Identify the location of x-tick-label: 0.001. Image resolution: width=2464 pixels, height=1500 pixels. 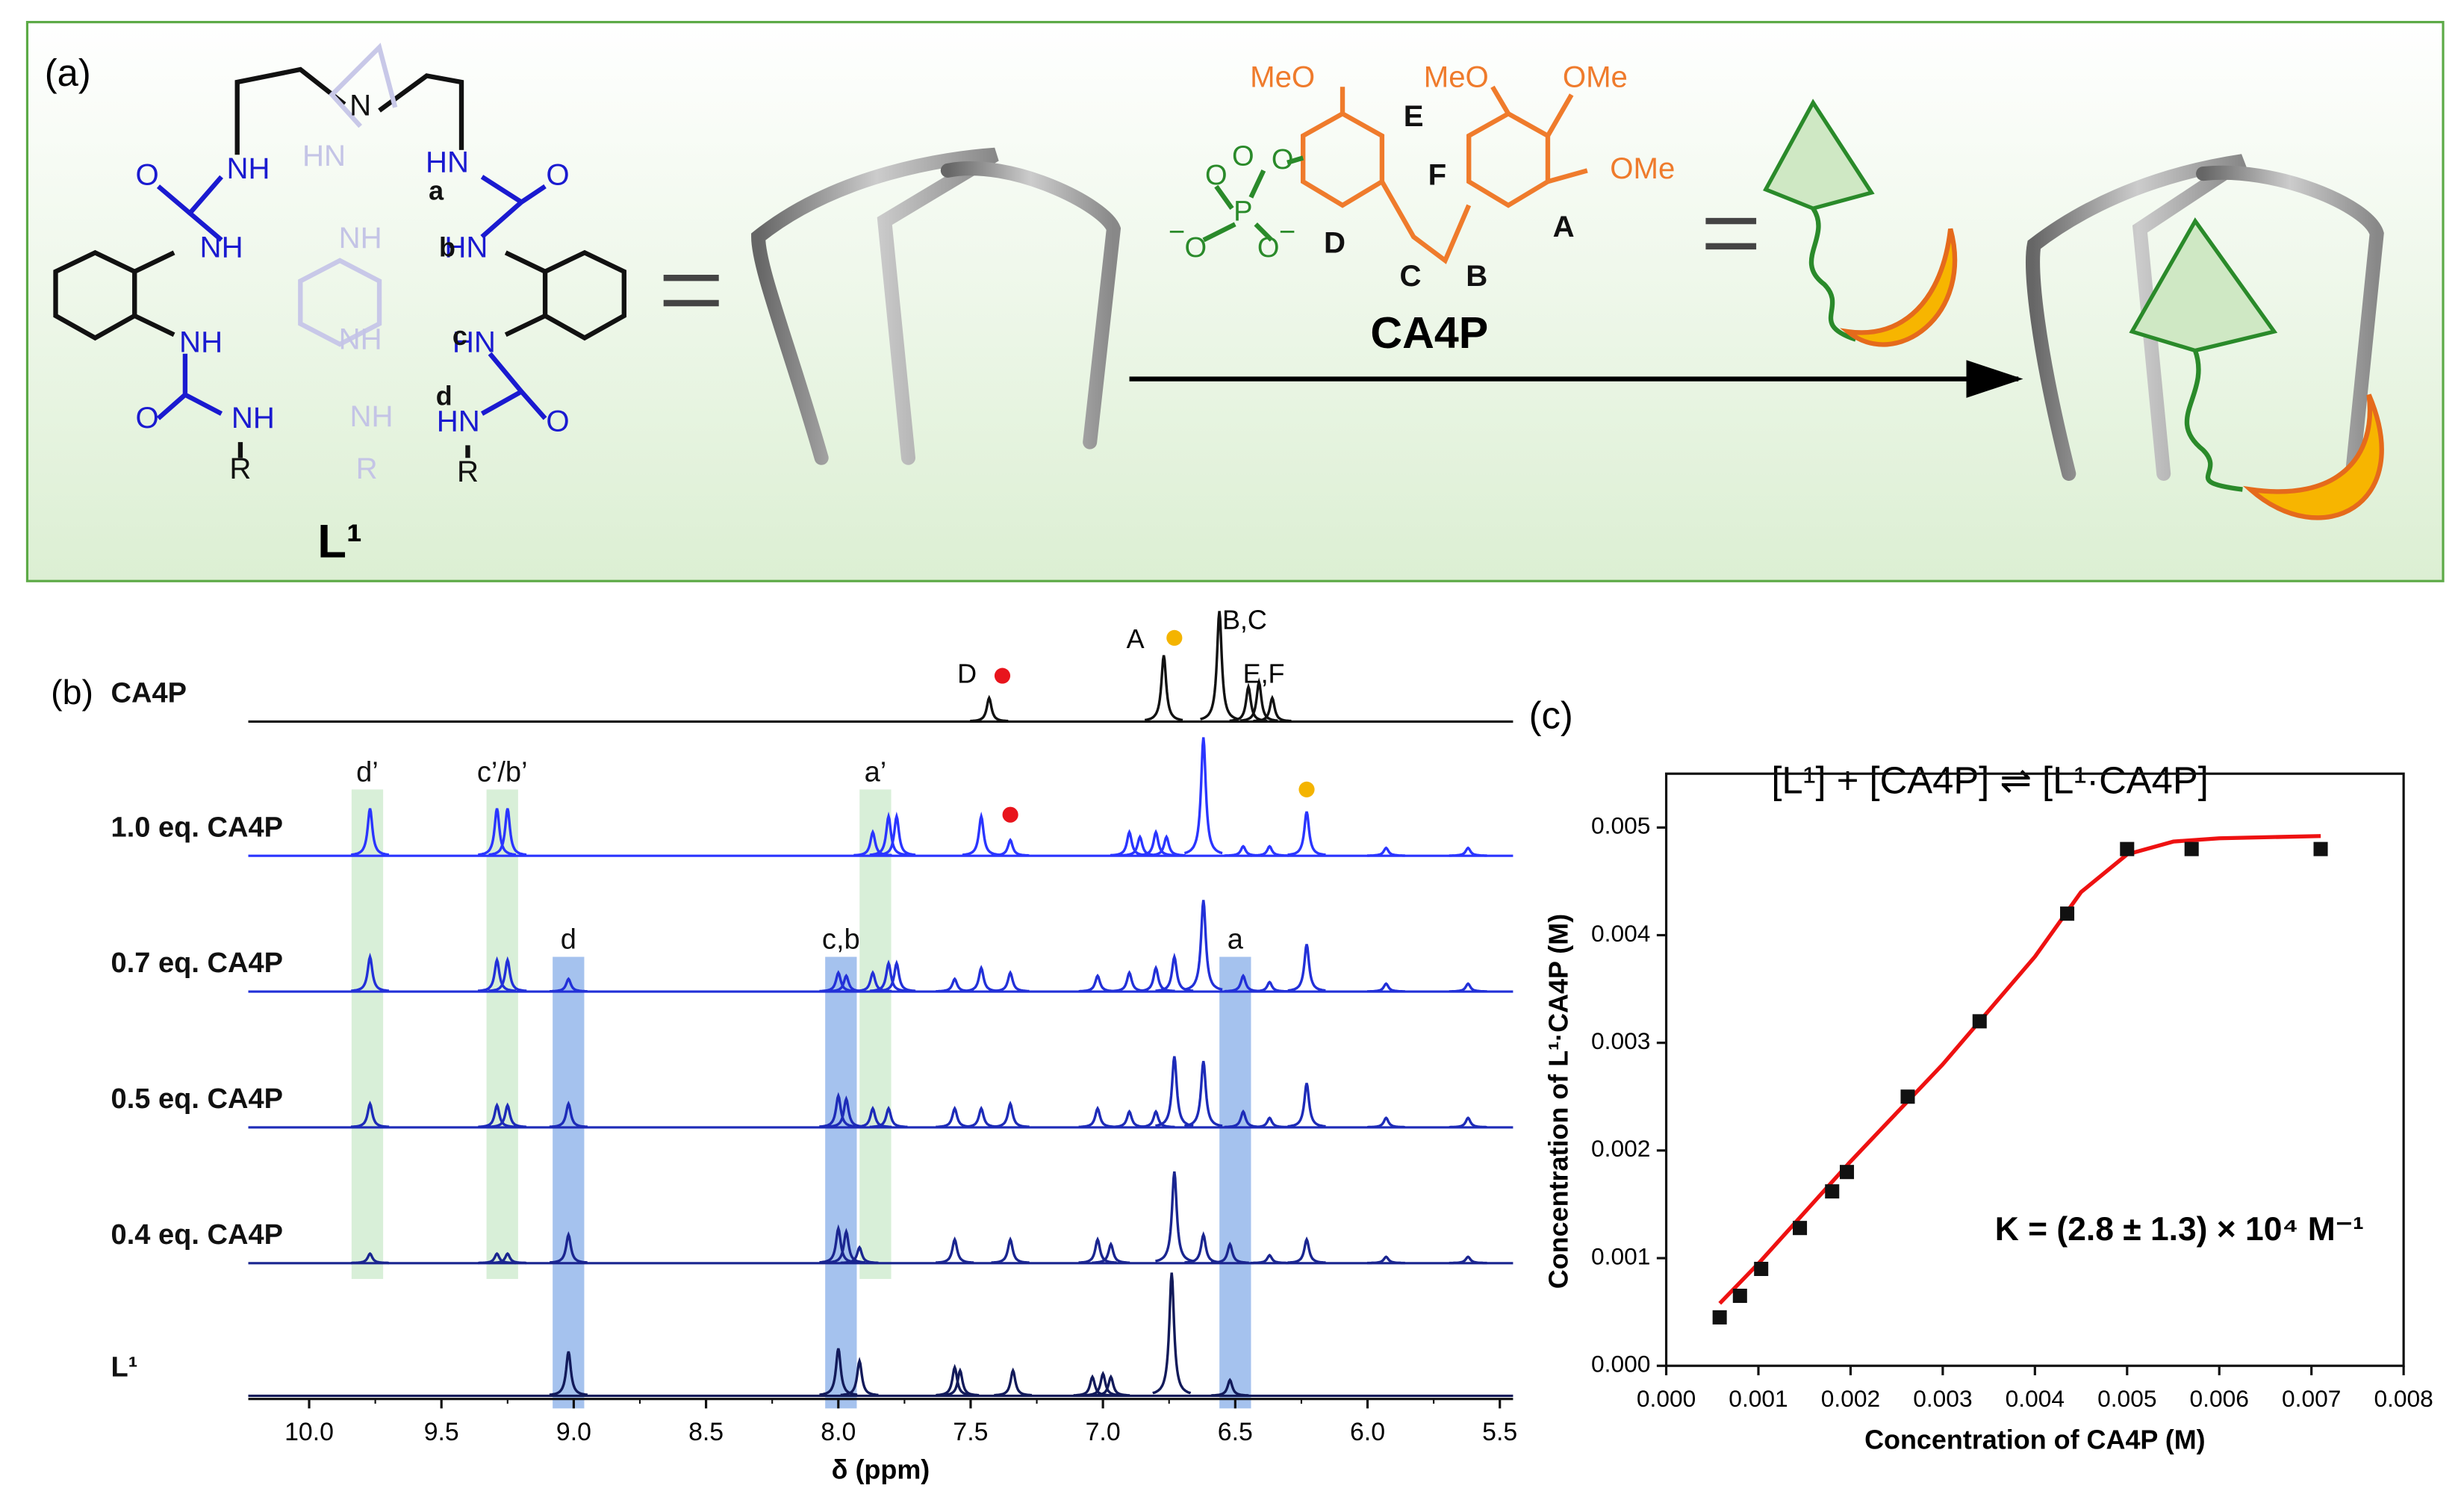
(1758, 1398).